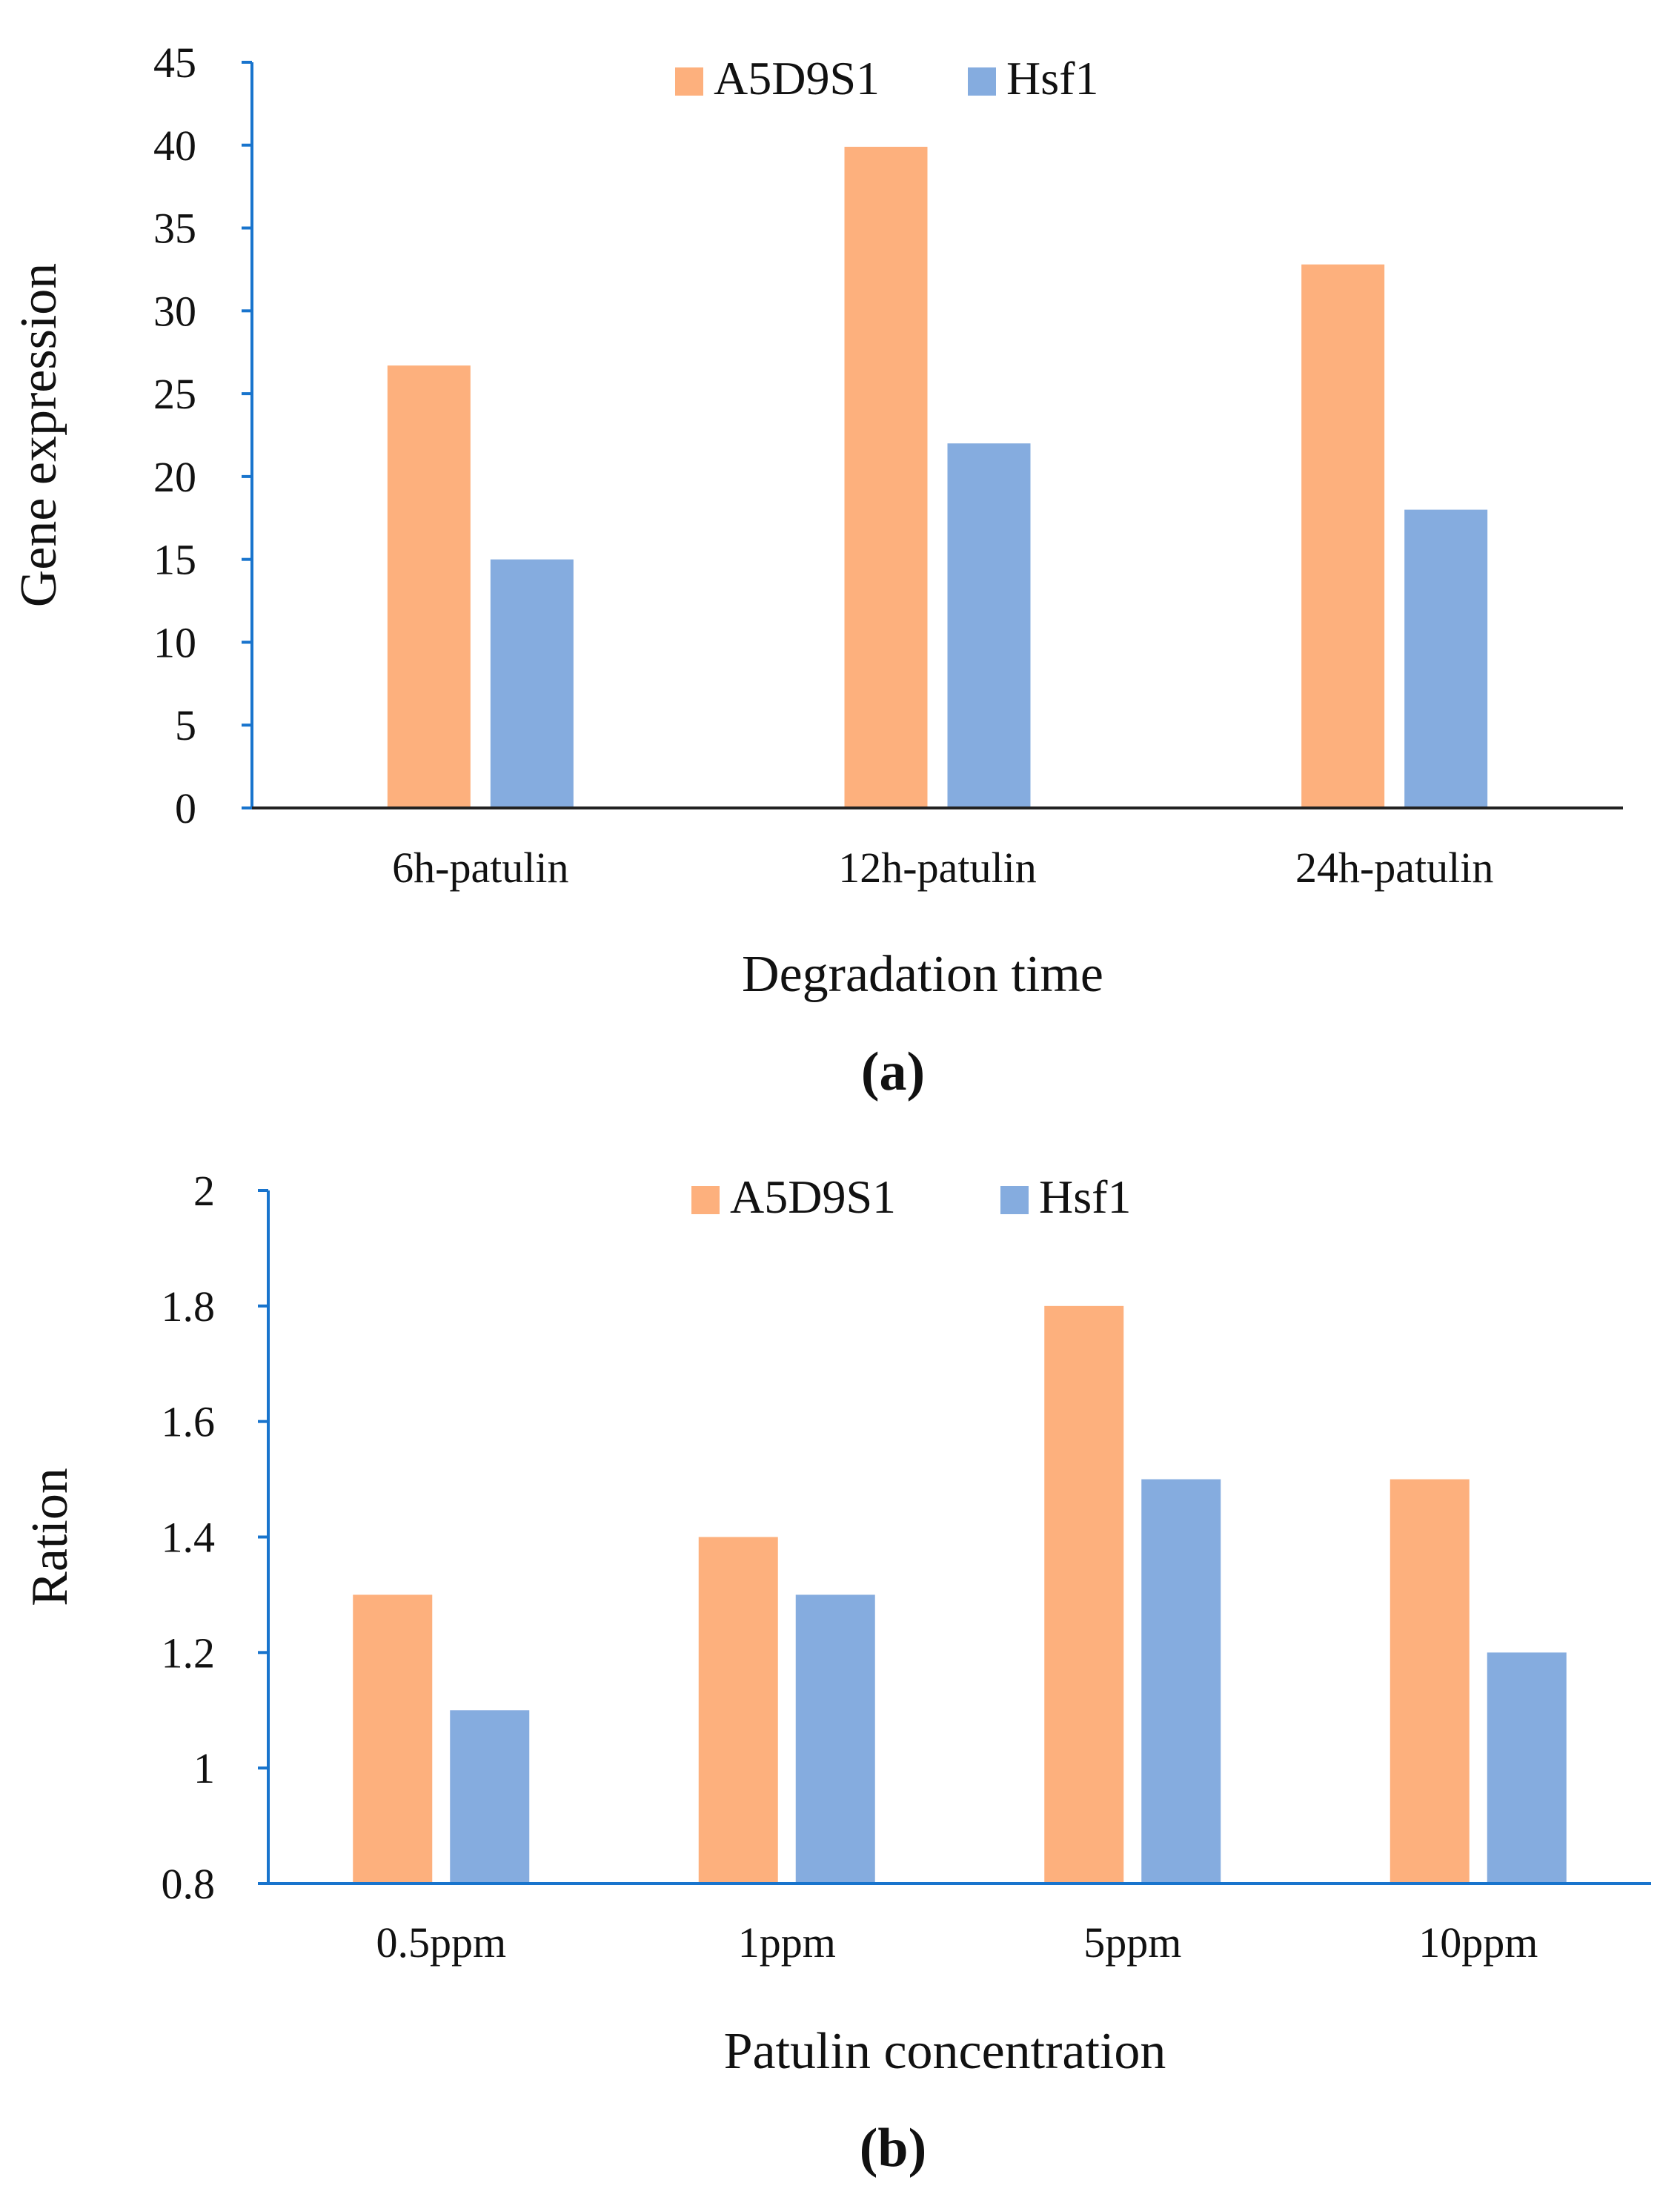 The image size is (1680, 2206). What do you see at coordinates (186, 808) in the screenshot?
I see `y-tick-label: 0` at bounding box center [186, 808].